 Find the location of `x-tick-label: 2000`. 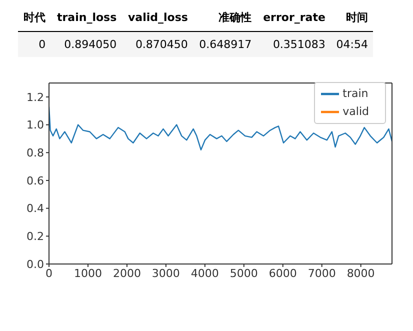

x-tick-label: 2000 is located at coordinates (126, 273).